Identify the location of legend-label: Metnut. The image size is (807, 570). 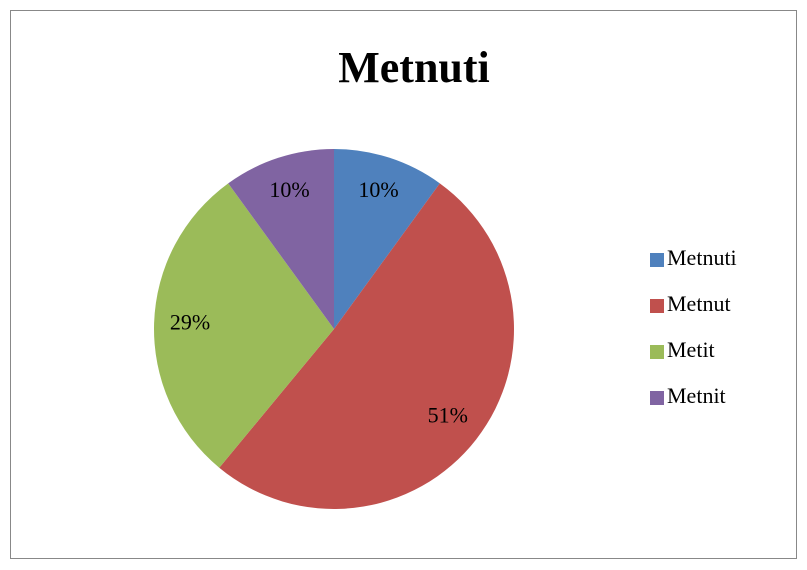
(699, 303).